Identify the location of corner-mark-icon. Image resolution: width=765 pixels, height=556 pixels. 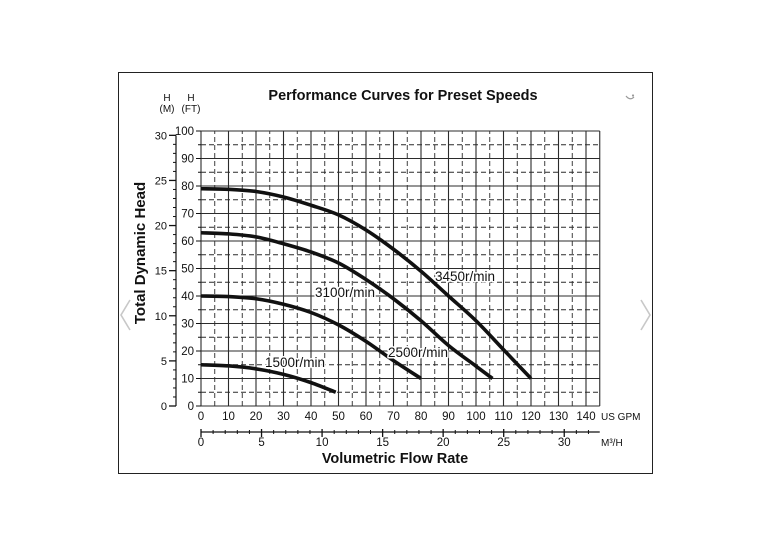
(630, 95).